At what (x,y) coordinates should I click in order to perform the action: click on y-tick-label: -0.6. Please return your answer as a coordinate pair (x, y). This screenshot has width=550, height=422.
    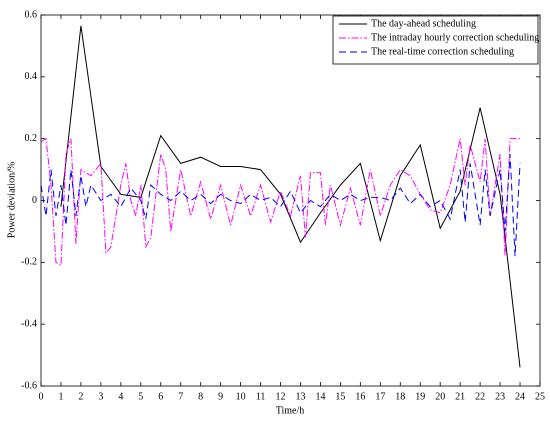
    Looking at the image, I should click on (29, 385).